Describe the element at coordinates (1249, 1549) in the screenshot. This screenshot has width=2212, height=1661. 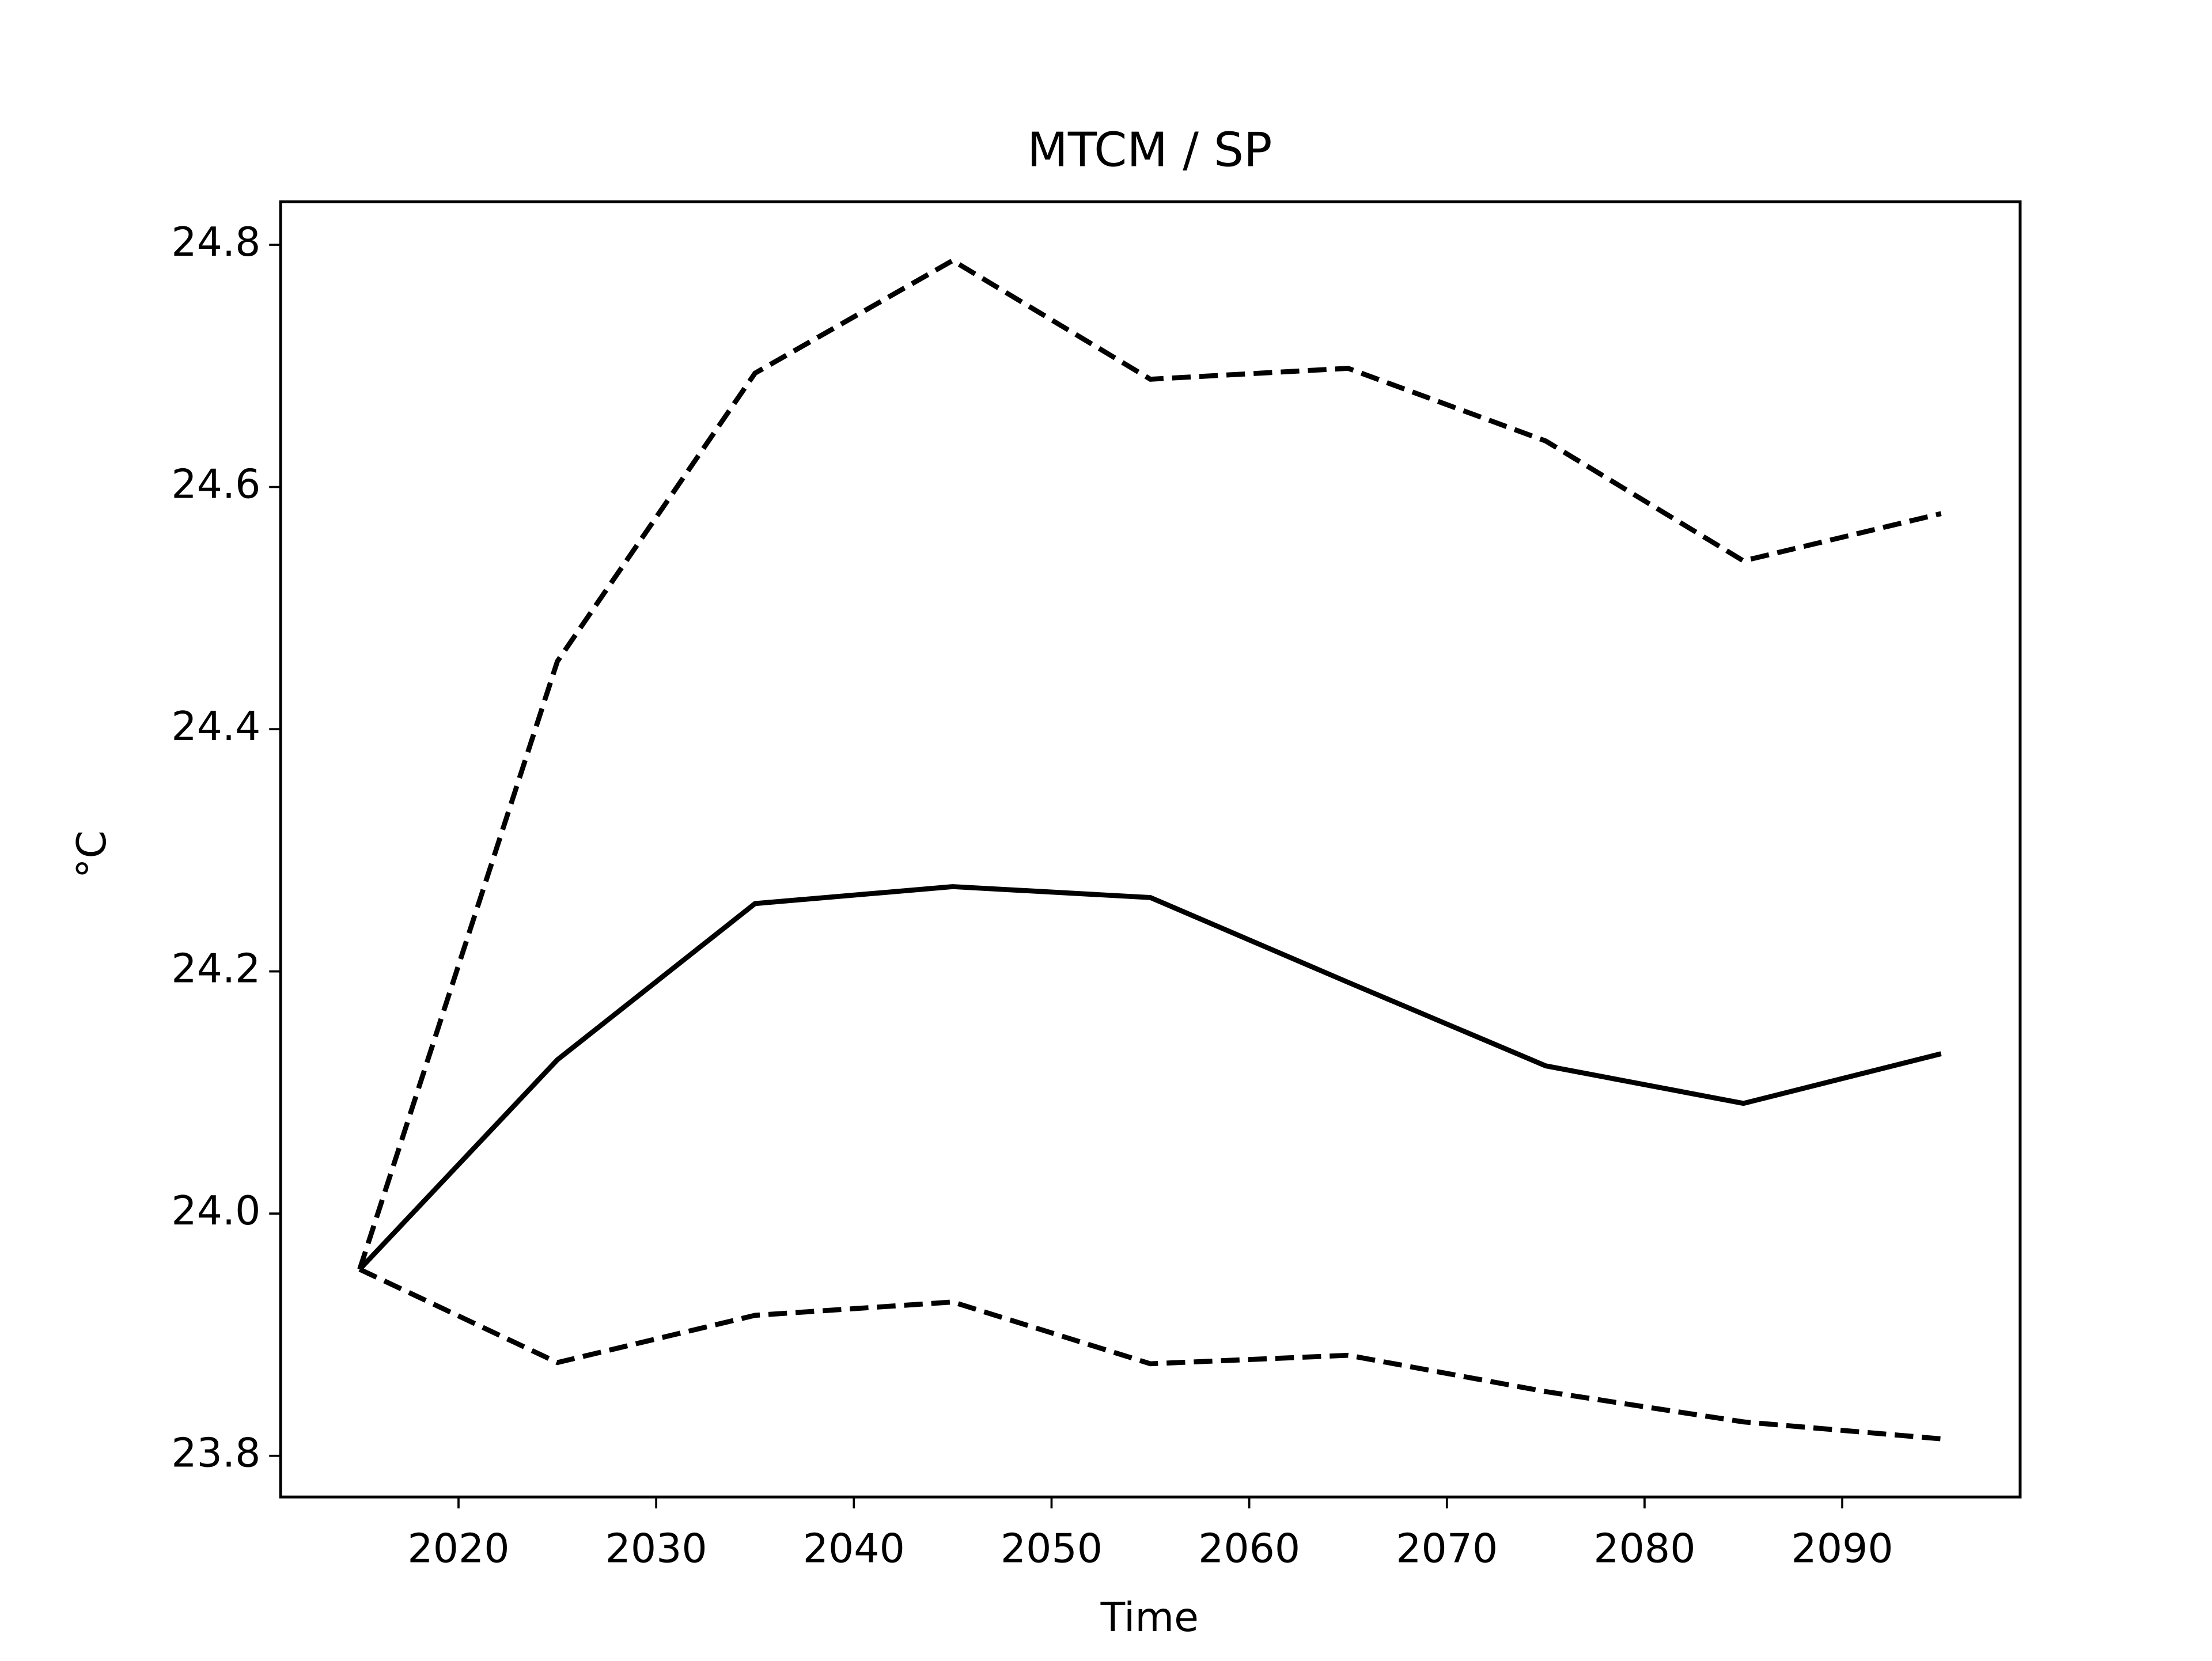
I see `x-tick-label: 2060` at that location.